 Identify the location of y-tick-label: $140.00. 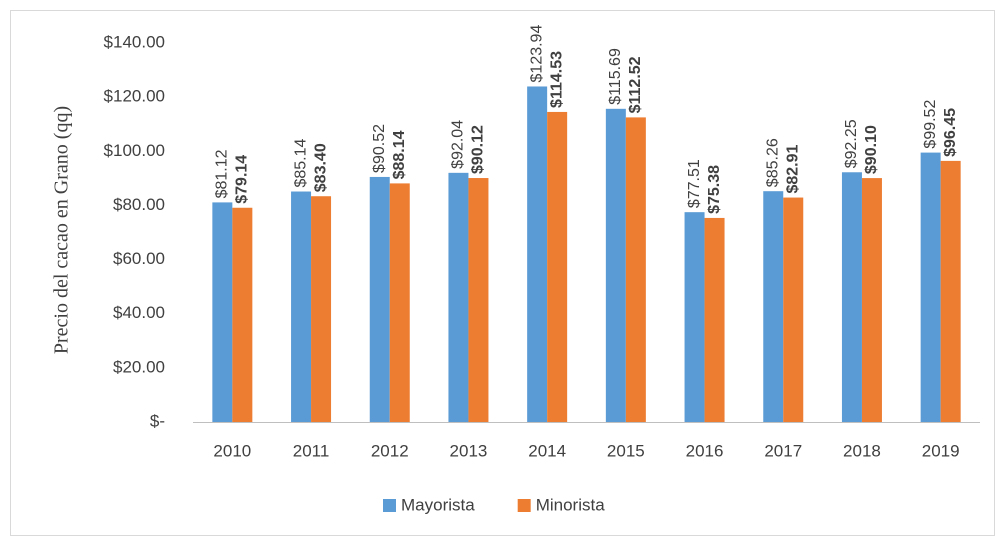
(134, 41).